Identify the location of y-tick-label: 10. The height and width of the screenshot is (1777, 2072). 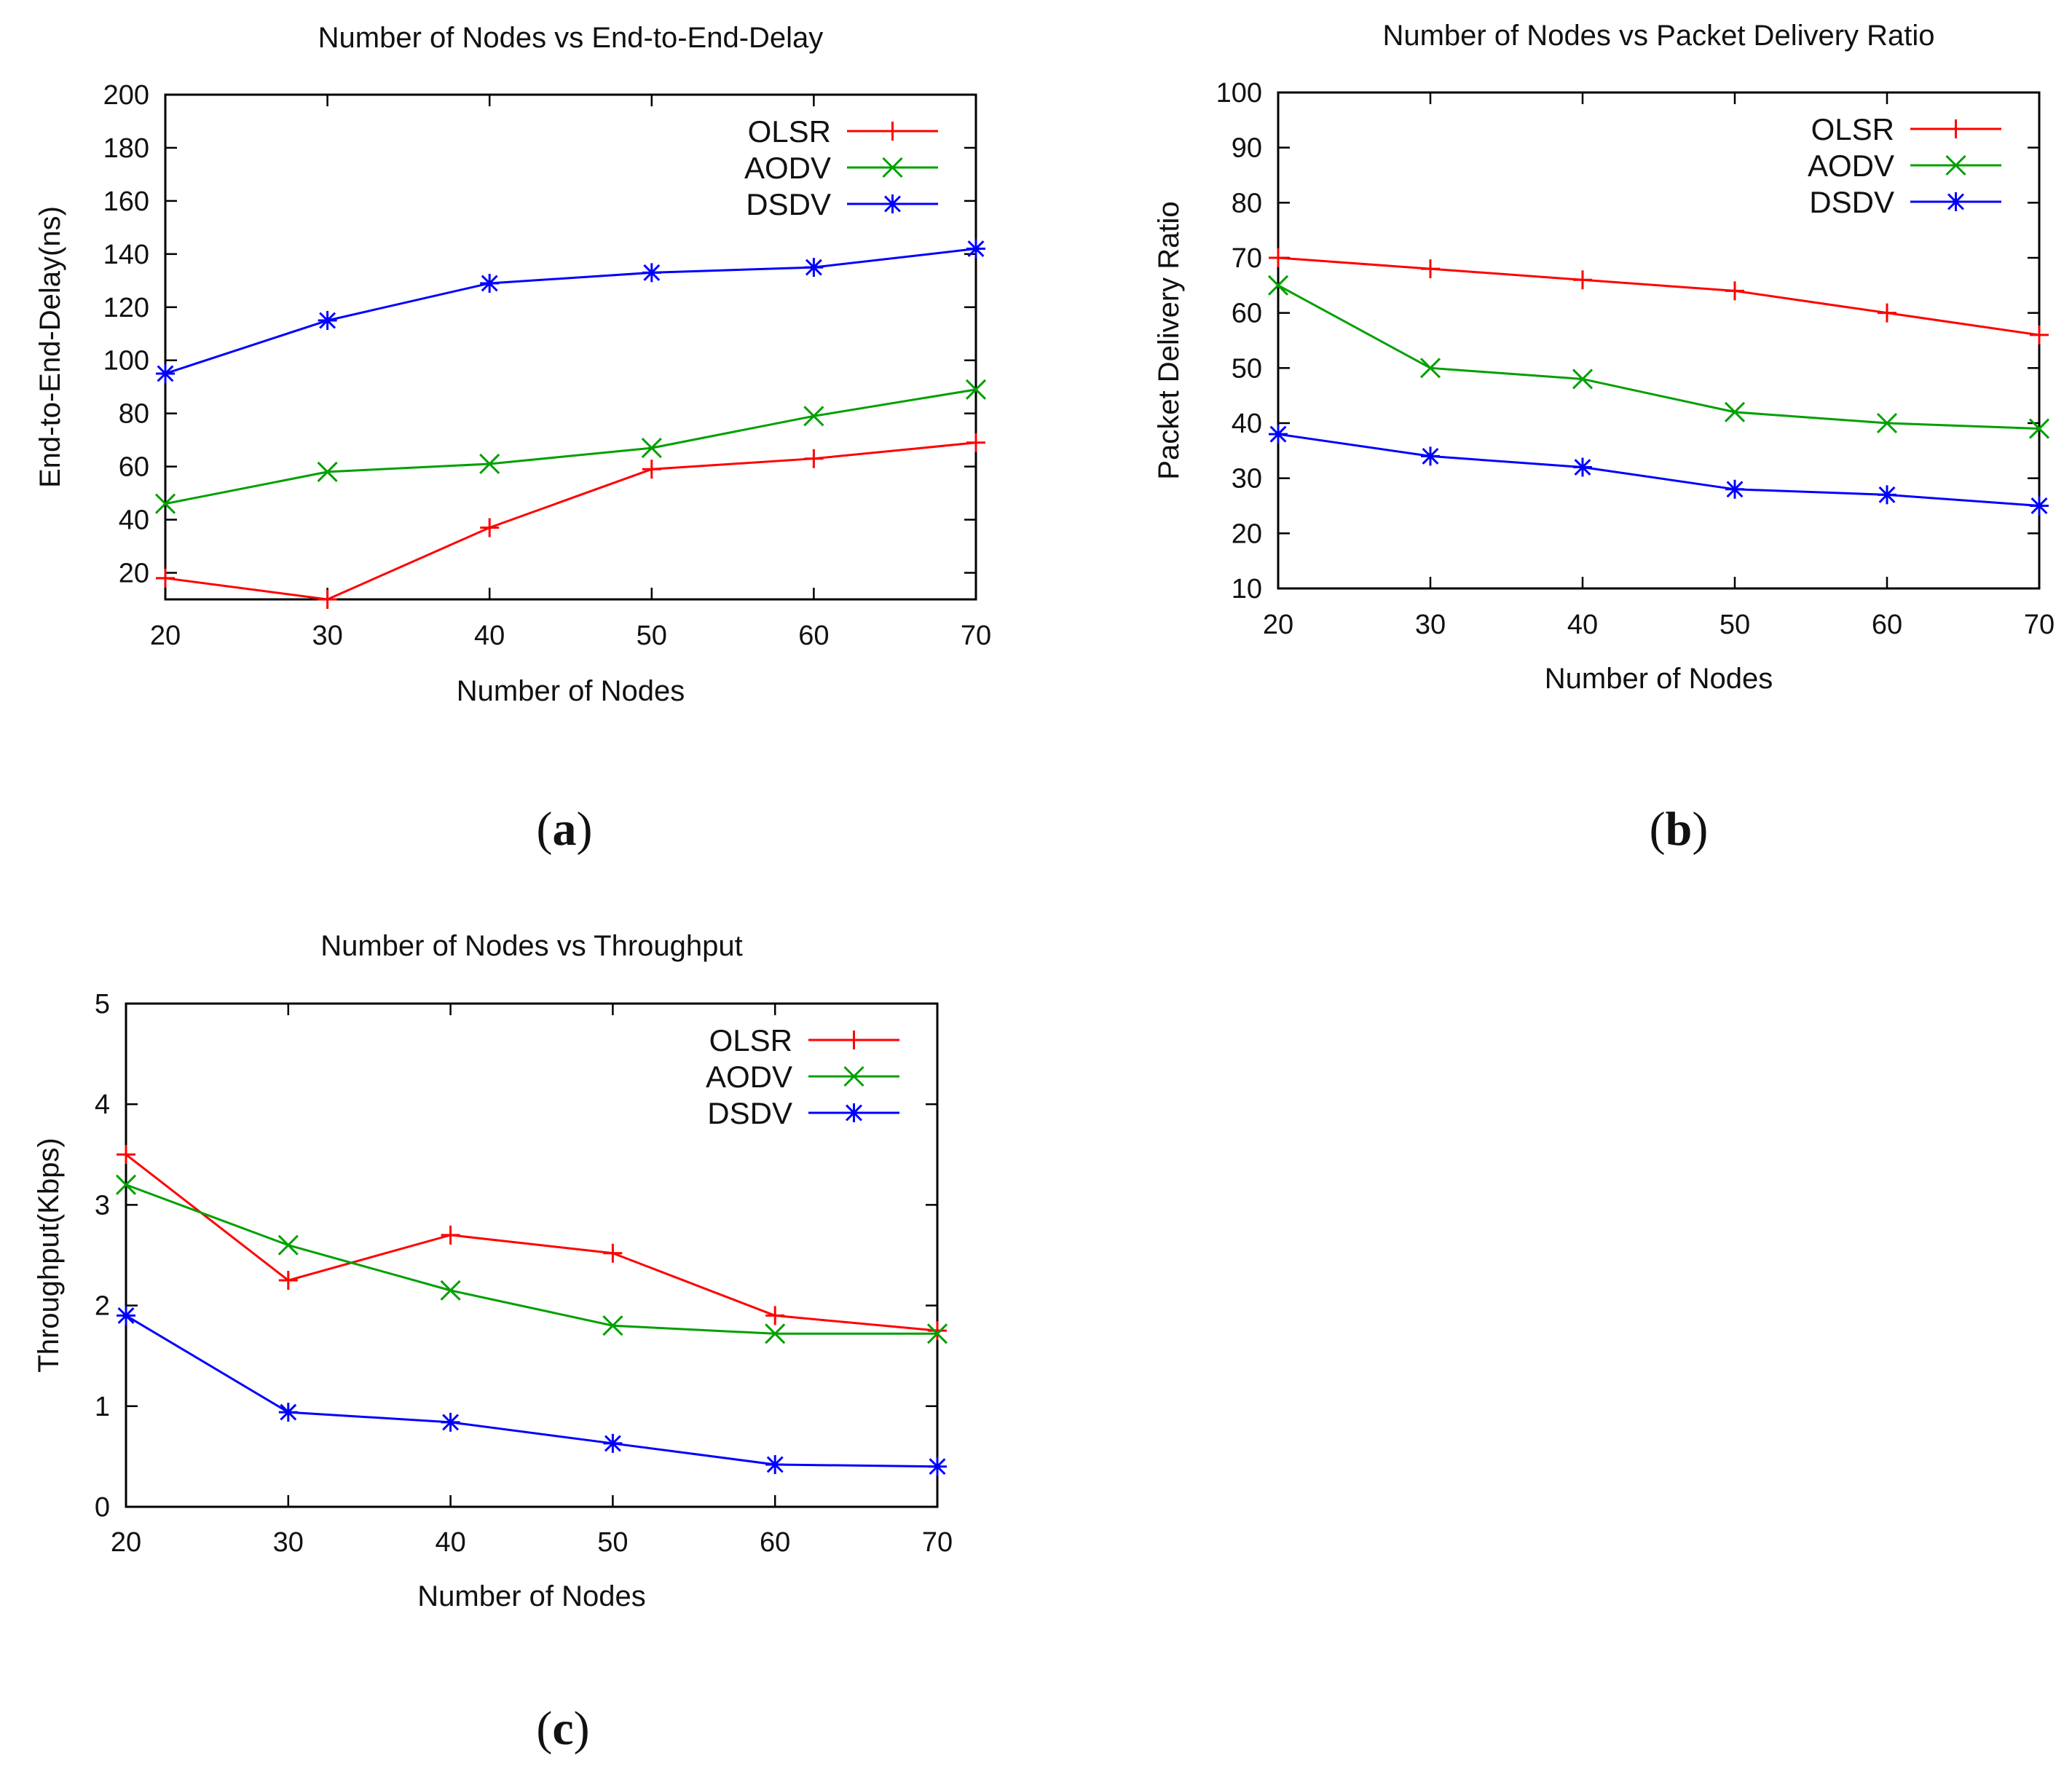
(1247, 589).